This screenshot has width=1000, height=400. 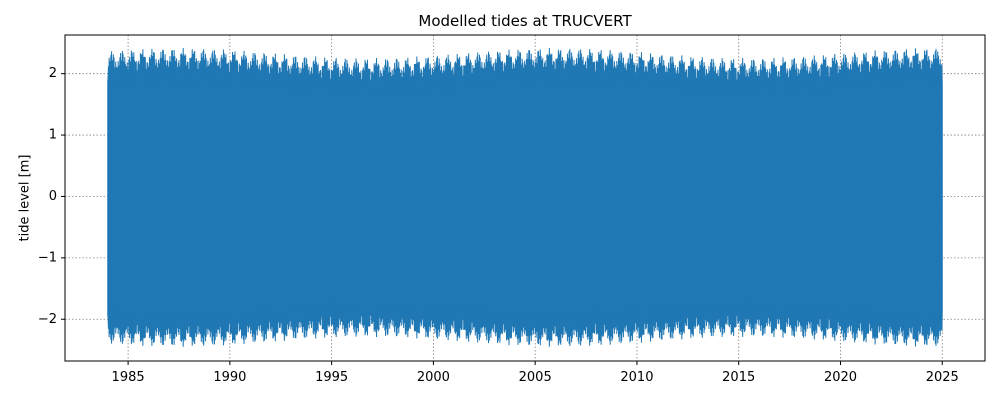 I want to click on y-tick-label: 2, so click(x=53, y=73).